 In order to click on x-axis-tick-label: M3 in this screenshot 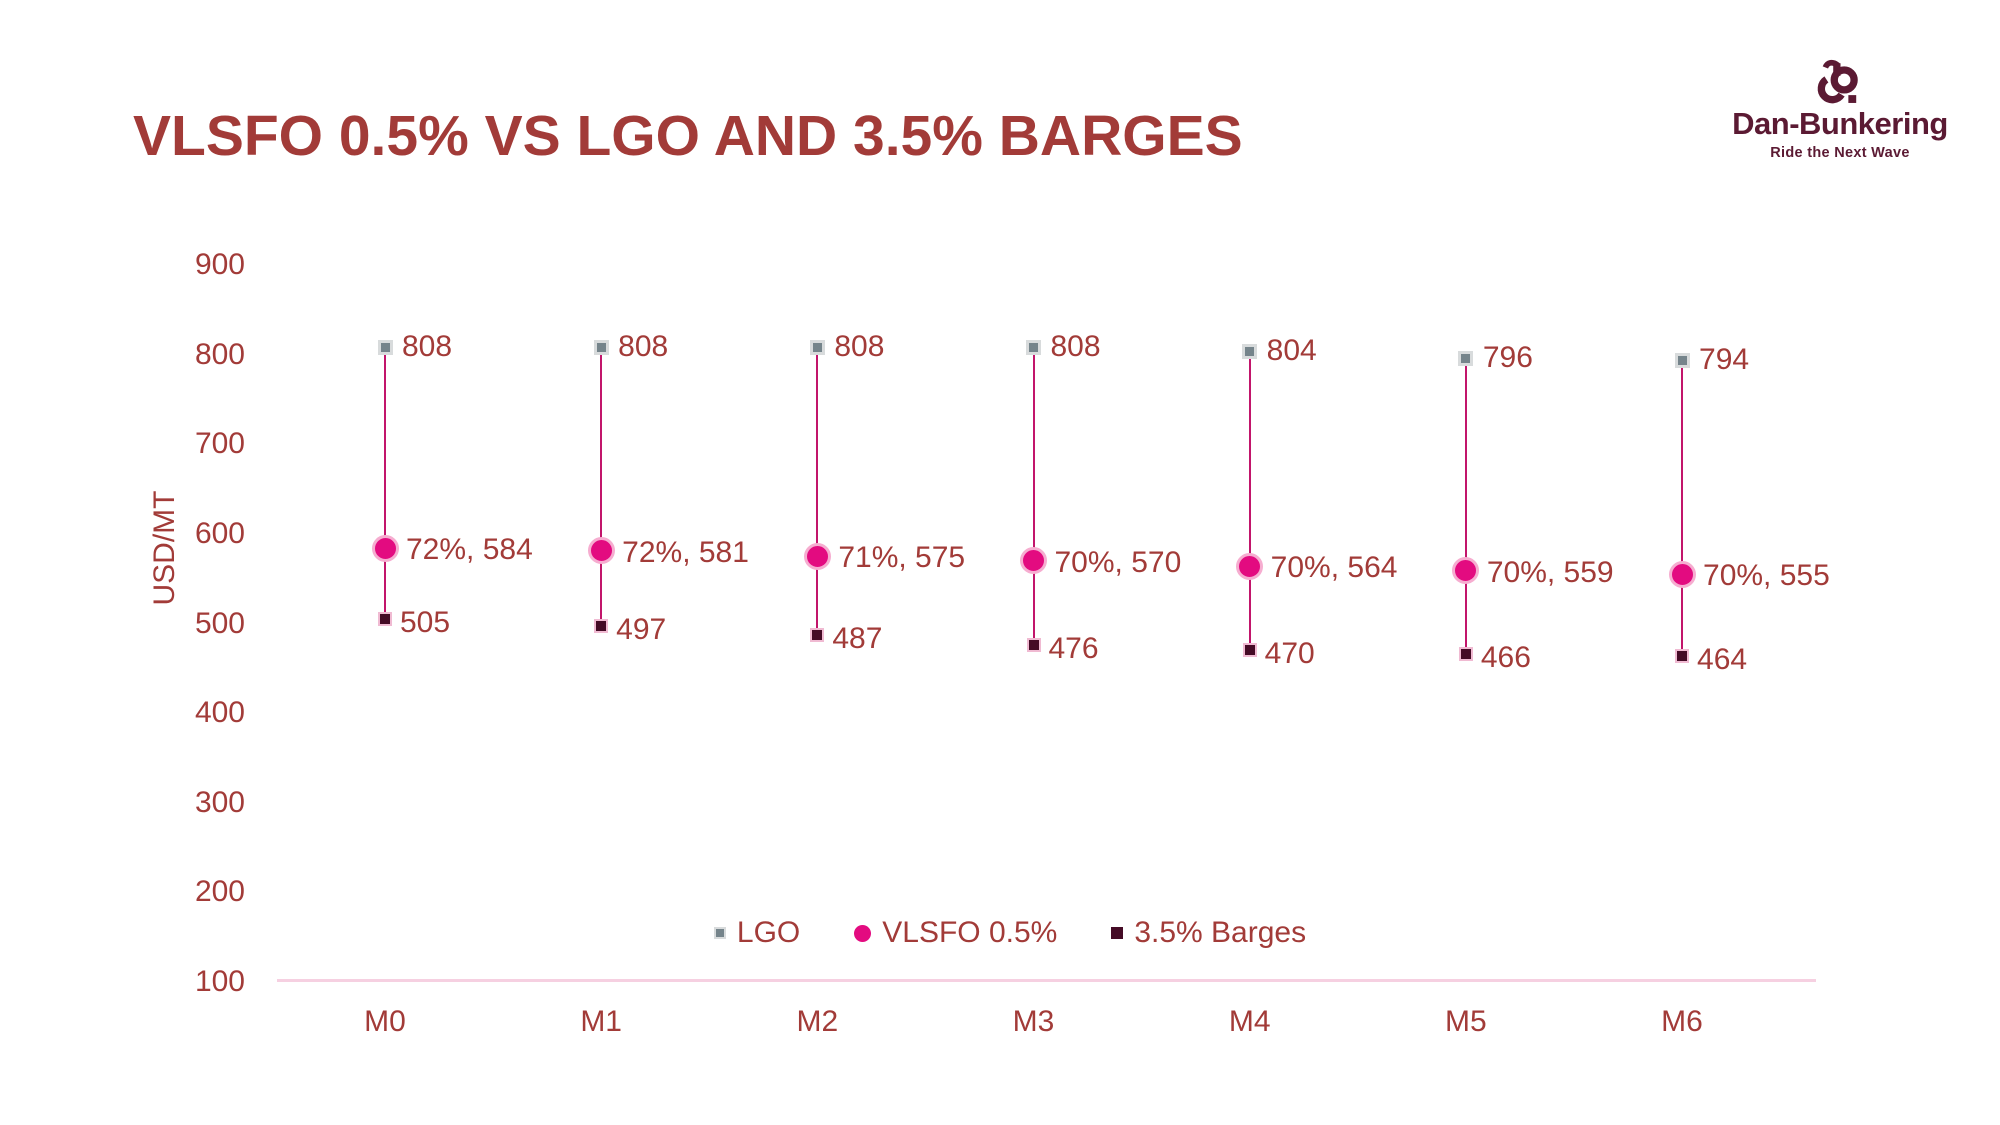, I will do `click(1033, 1021)`.